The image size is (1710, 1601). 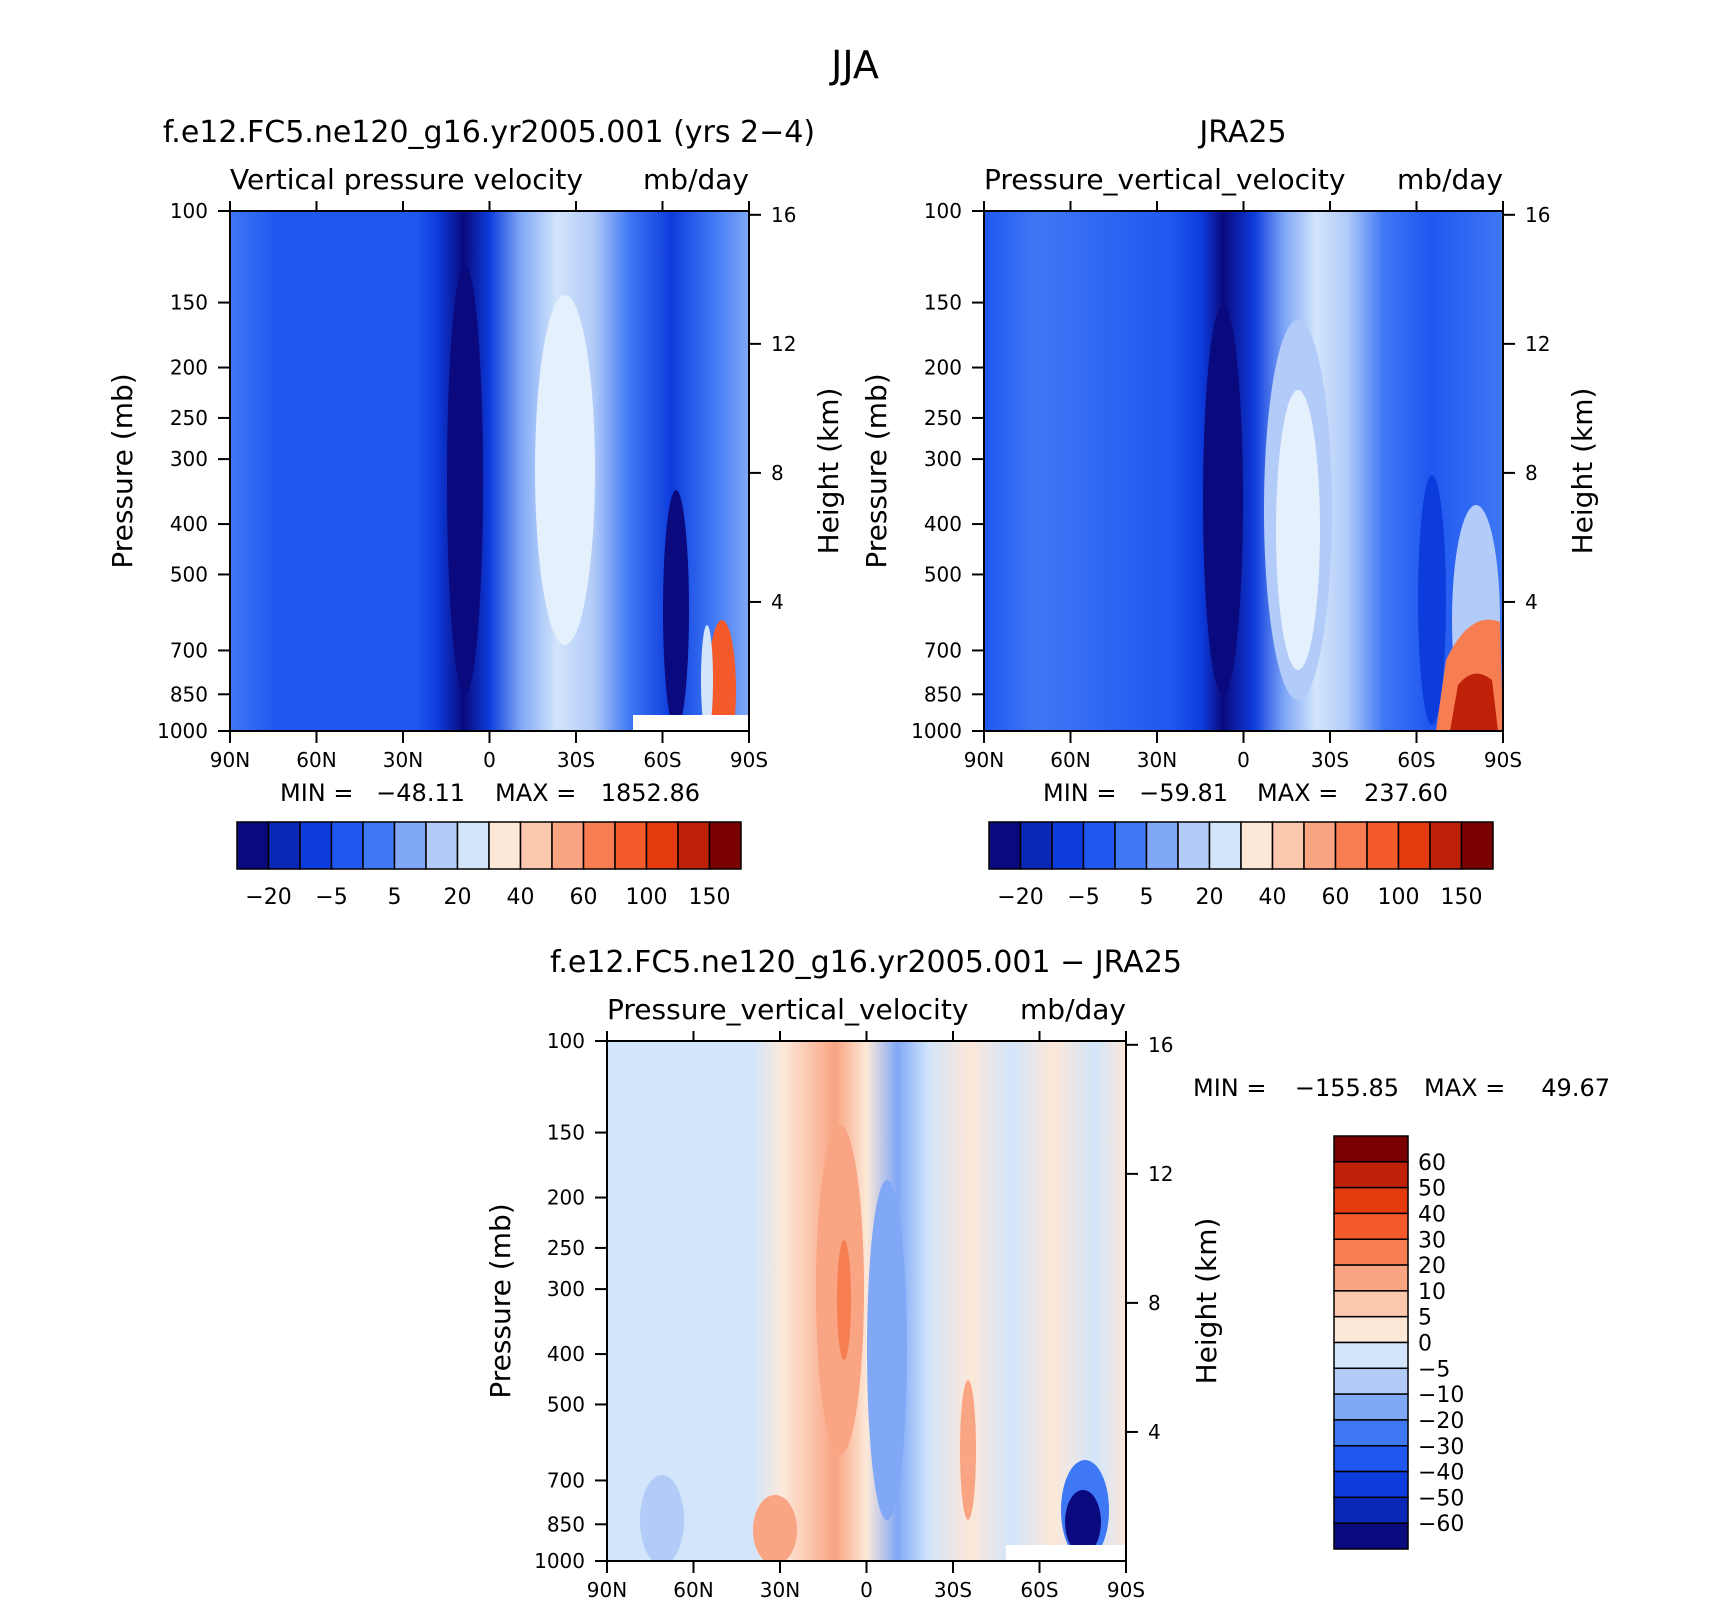 I want to click on panel-title: JRA25, so click(x=1241, y=132).